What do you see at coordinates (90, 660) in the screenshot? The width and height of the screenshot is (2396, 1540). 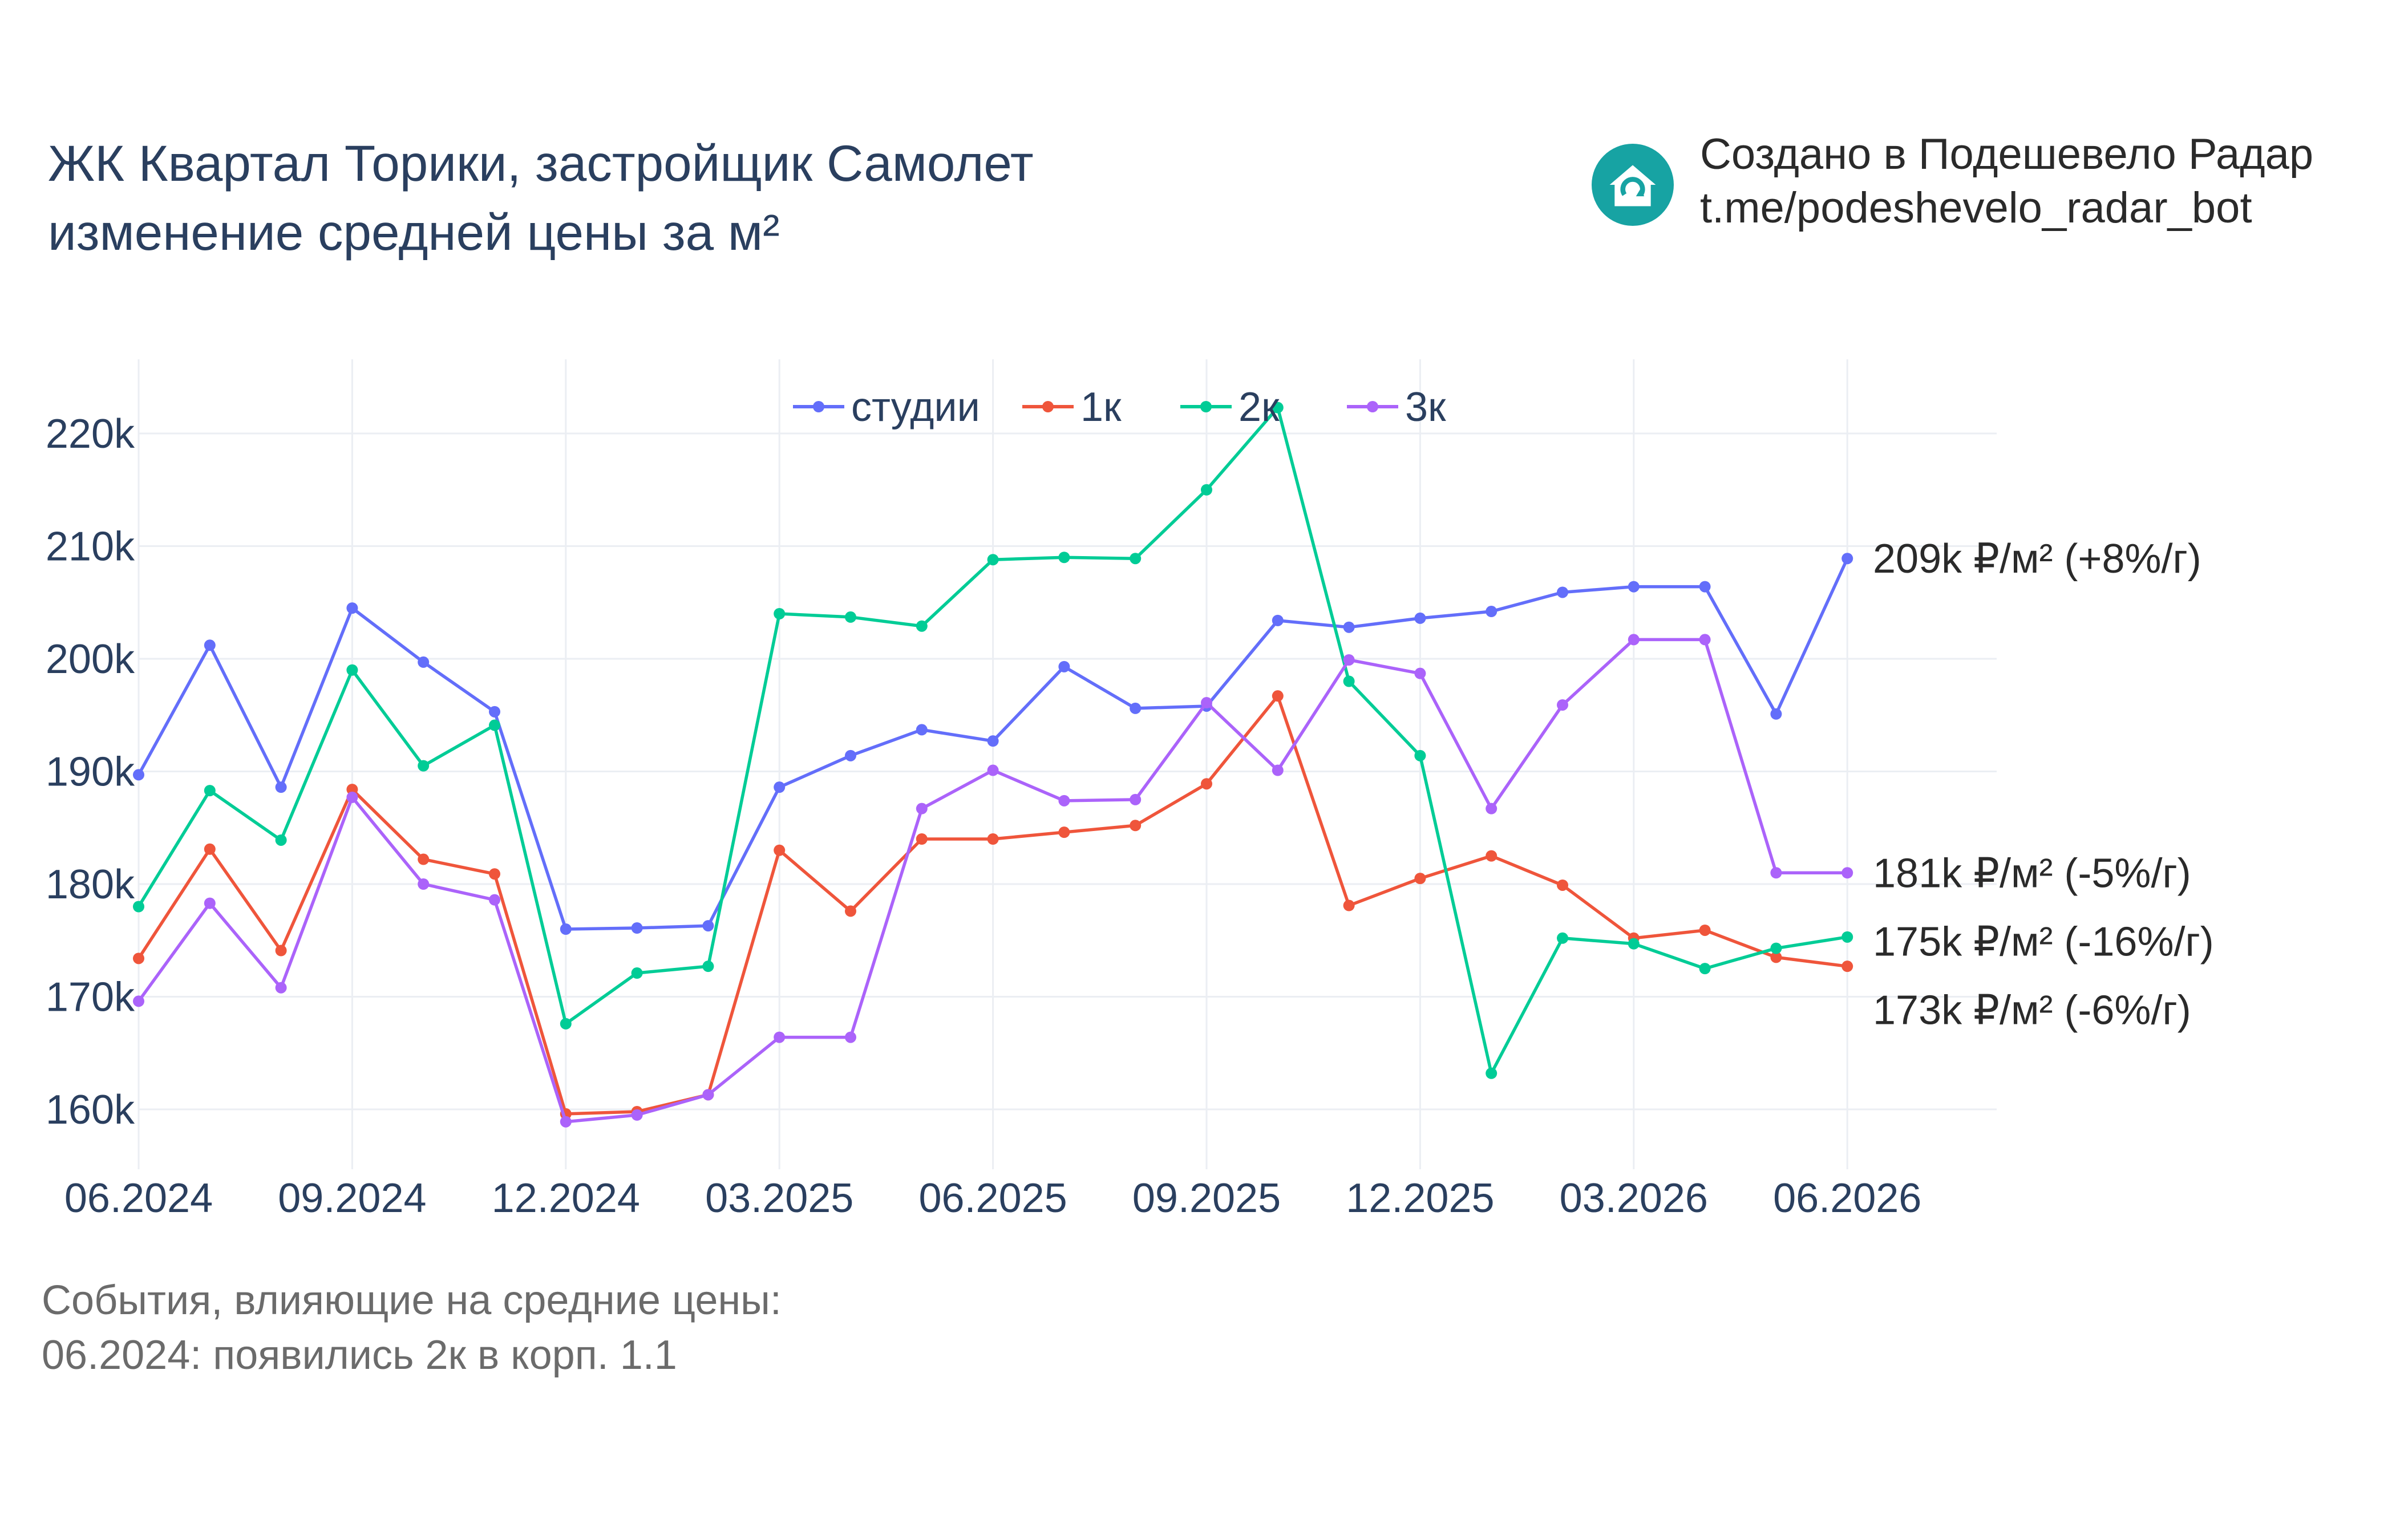 I see `y-tick-label: 200k` at bounding box center [90, 660].